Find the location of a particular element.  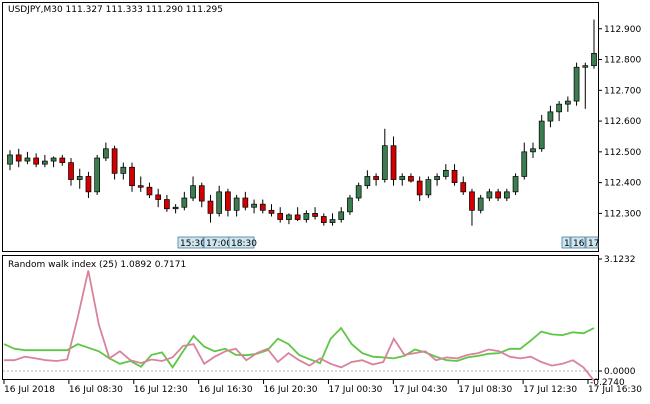

price-tick-label: 112.600 is located at coordinates (622, 122).